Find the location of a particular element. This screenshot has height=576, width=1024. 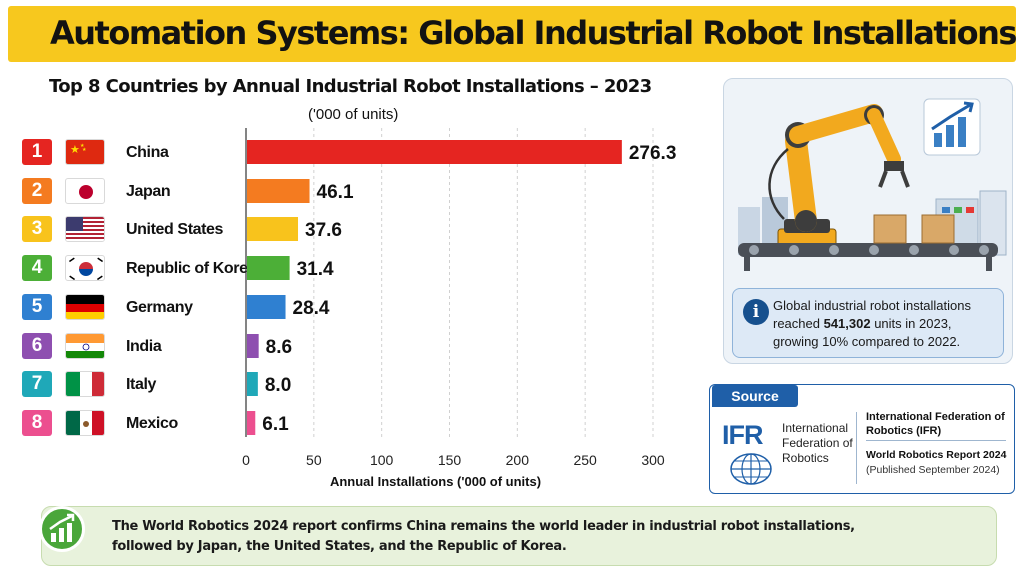

mexico-flag is located at coordinates (85, 423).